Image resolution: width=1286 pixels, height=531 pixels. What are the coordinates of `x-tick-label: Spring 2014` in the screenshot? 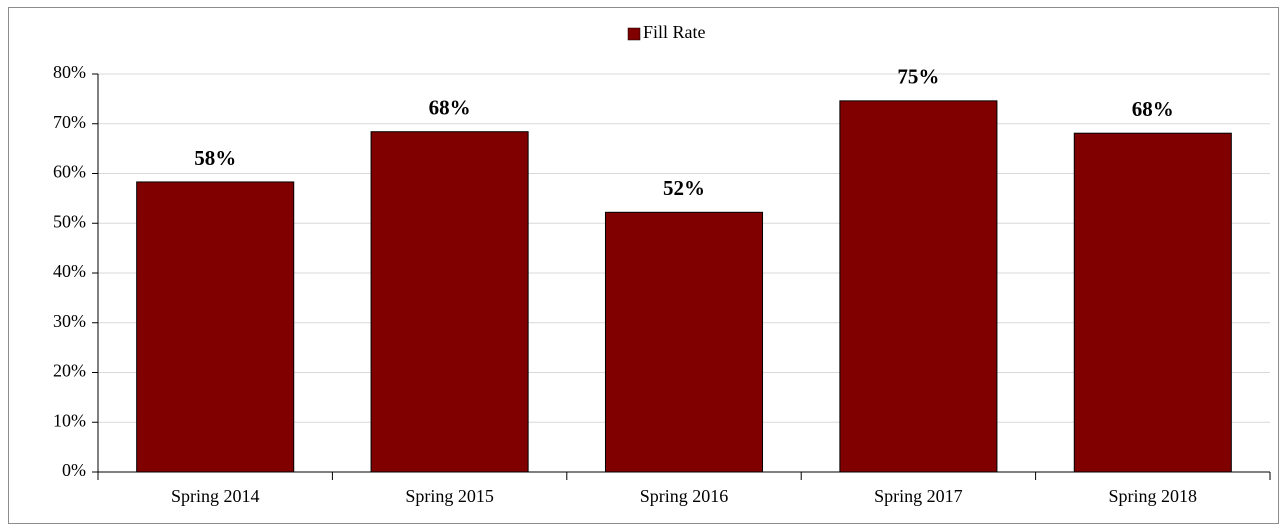 It's located at (215, 496).